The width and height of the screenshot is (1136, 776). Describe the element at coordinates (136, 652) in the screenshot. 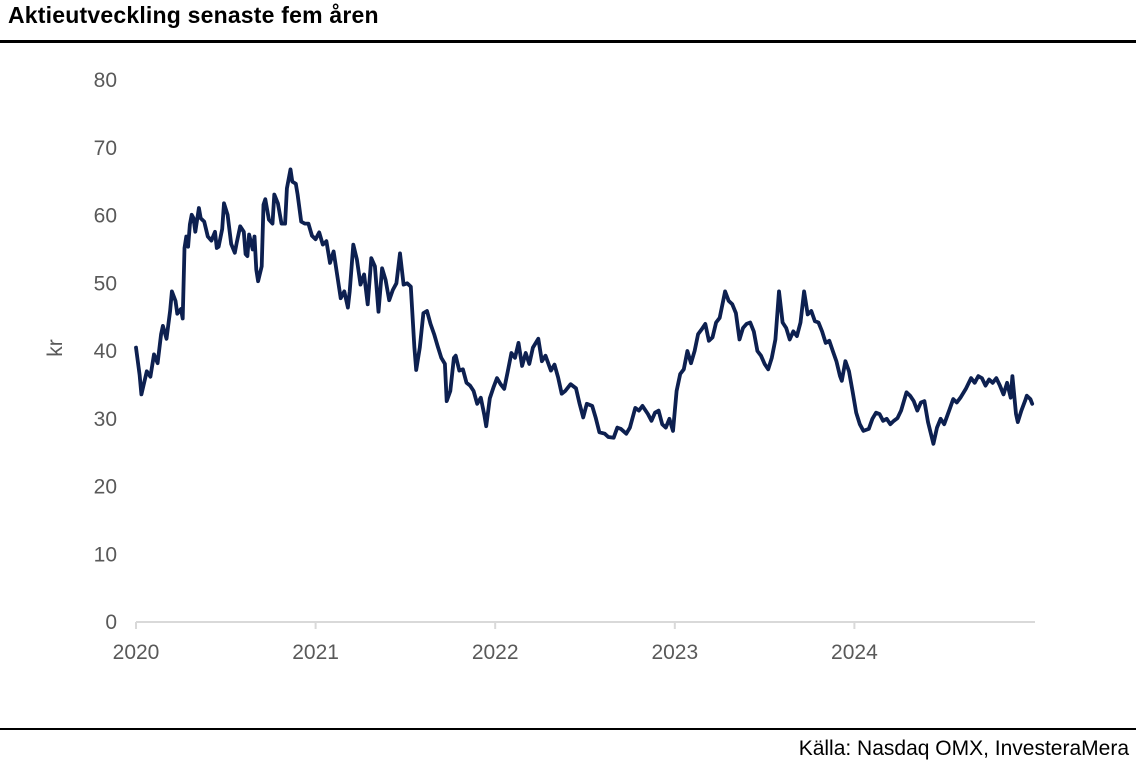

I see `x-axis-tick-label: 2020` at that location.